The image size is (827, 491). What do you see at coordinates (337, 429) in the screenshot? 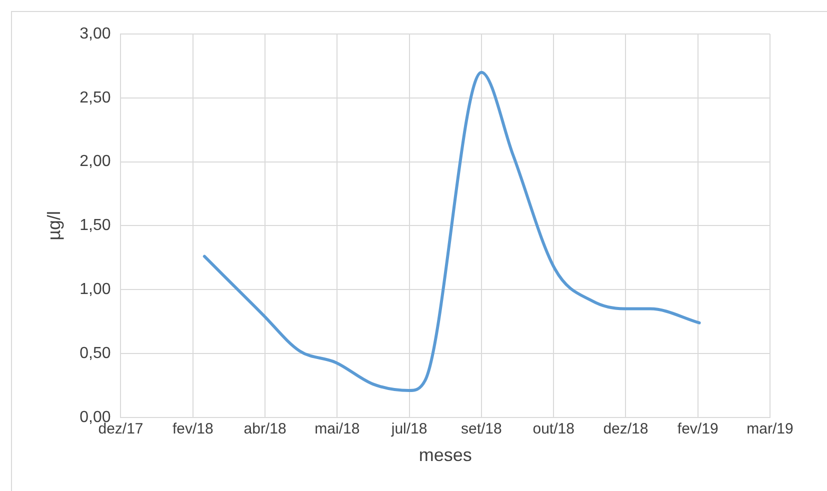
I see `x-tick-label: mai/18` at bounding box center [337, 429].